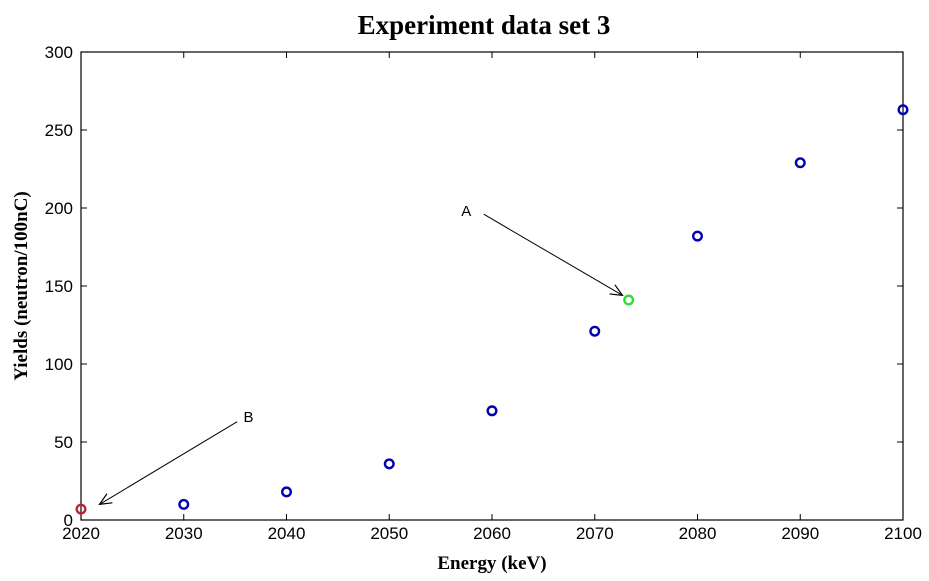  What do you see at coordinates (59, 364) in the screenshot?
I see `y-tick-label: 100` at bounding box center [59, 364].